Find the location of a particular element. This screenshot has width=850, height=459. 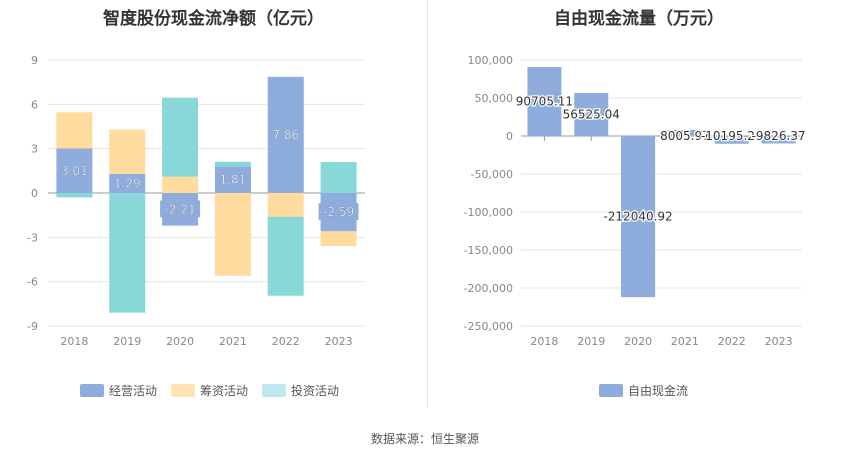

data-label: 7.86 is located at coordinates (285, 135).